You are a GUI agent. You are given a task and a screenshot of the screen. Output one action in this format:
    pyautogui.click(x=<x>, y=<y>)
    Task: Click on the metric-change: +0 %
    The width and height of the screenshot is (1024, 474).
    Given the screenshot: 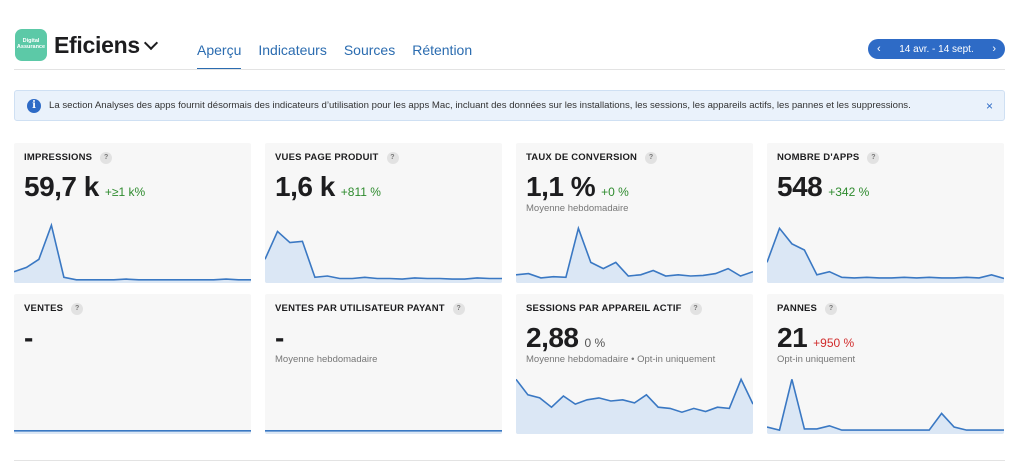 What is the action you would take?
    pyautogui.click(x=615, y=192)
    